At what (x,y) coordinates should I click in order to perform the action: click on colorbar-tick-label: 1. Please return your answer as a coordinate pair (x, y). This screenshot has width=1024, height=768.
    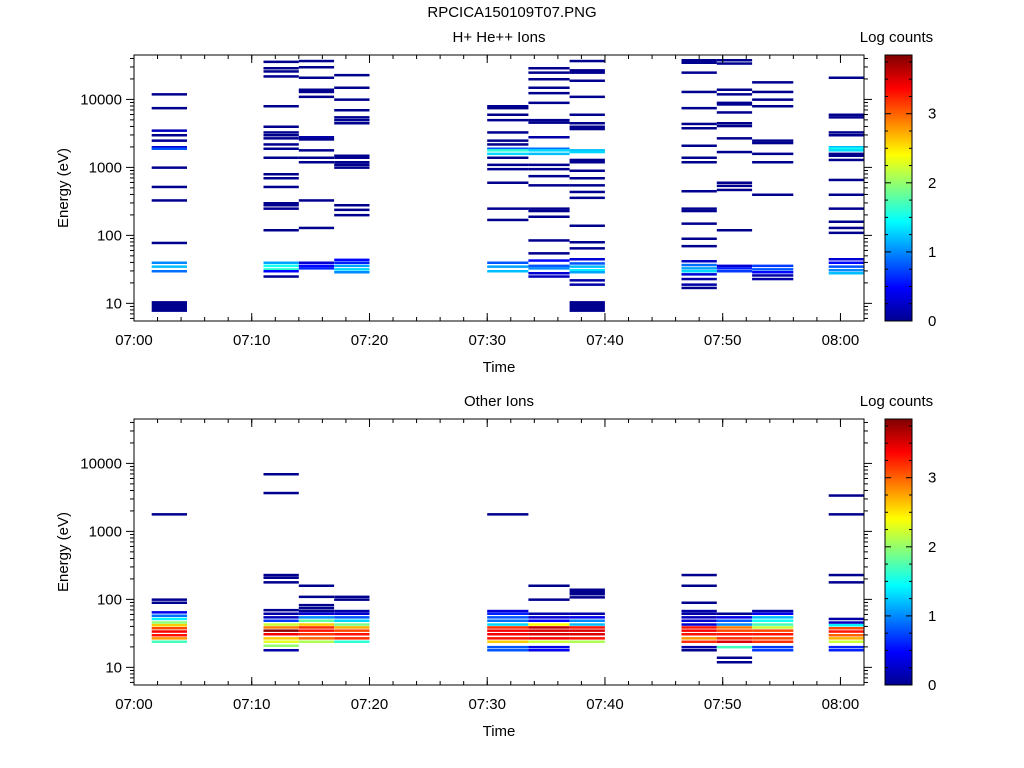
    Looking at the image, I should click on (932, 252).